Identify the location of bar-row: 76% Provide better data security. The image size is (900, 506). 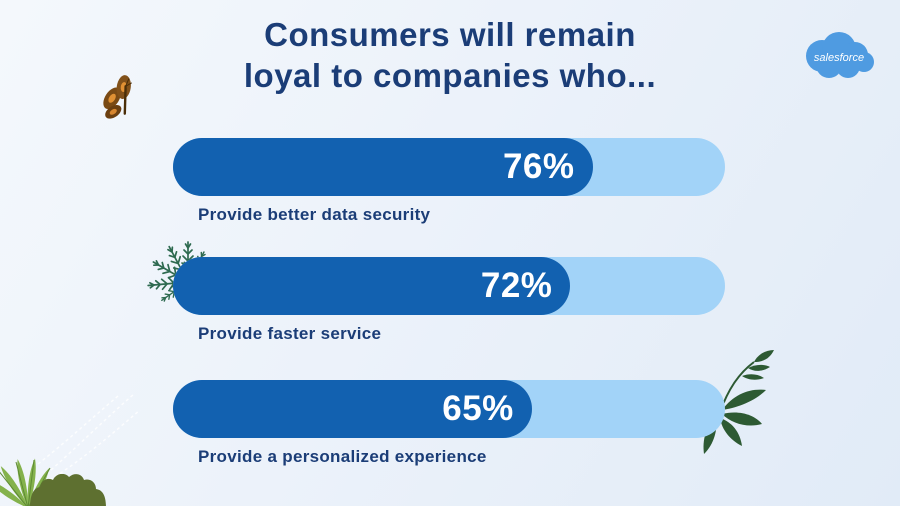
(449, 181).